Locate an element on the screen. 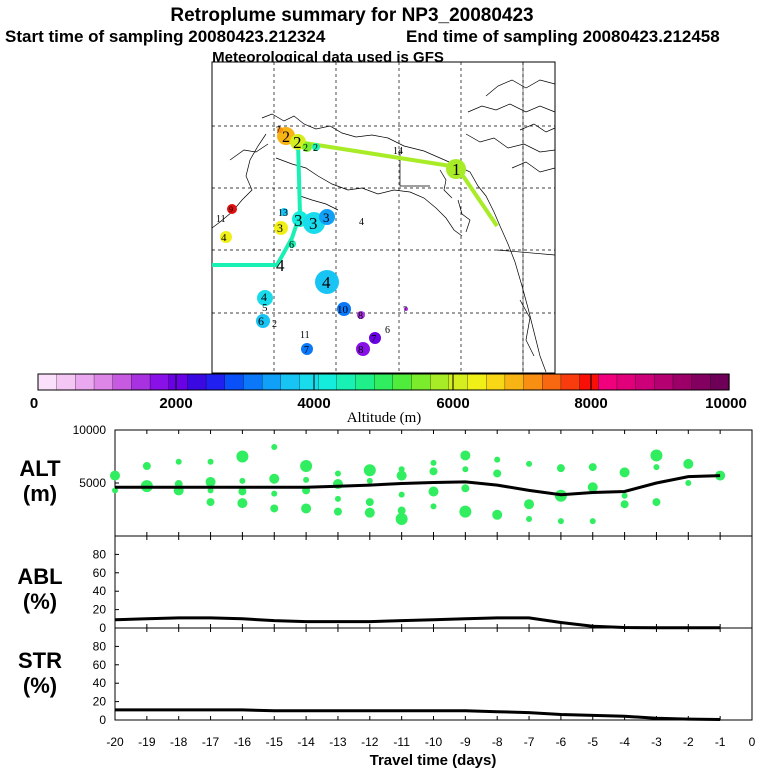 The width and height of the screenshot is (768, 768). label-6c: 6 is located at coordinates (387, 330).